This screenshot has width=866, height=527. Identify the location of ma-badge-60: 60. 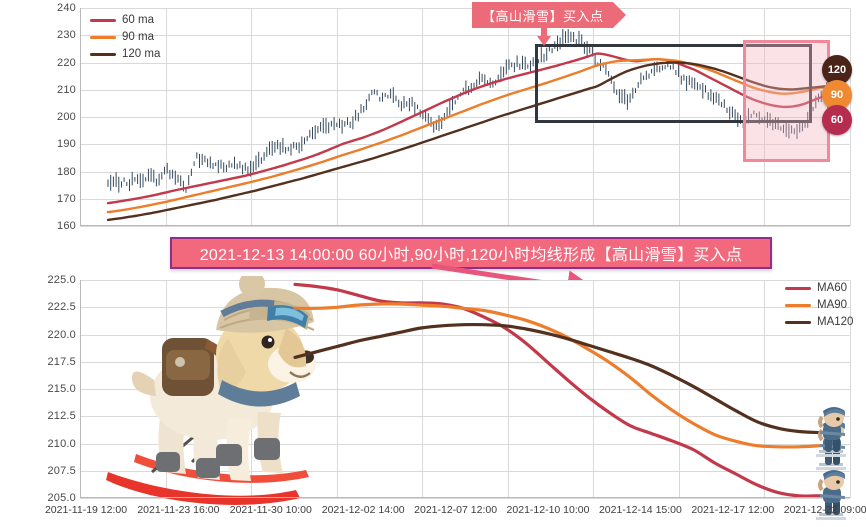
(837, 120).